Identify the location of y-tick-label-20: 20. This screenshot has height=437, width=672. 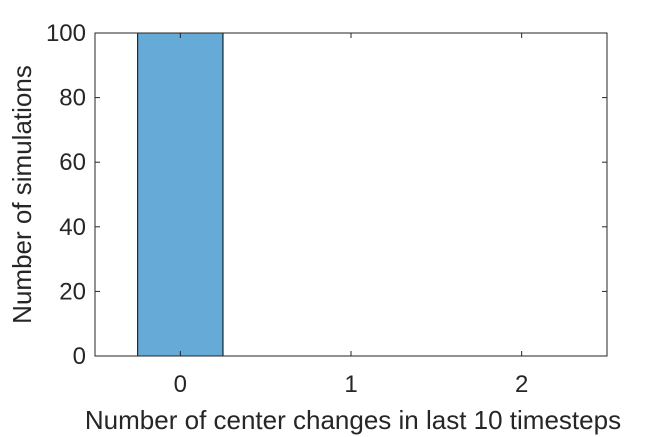
(72, 291).